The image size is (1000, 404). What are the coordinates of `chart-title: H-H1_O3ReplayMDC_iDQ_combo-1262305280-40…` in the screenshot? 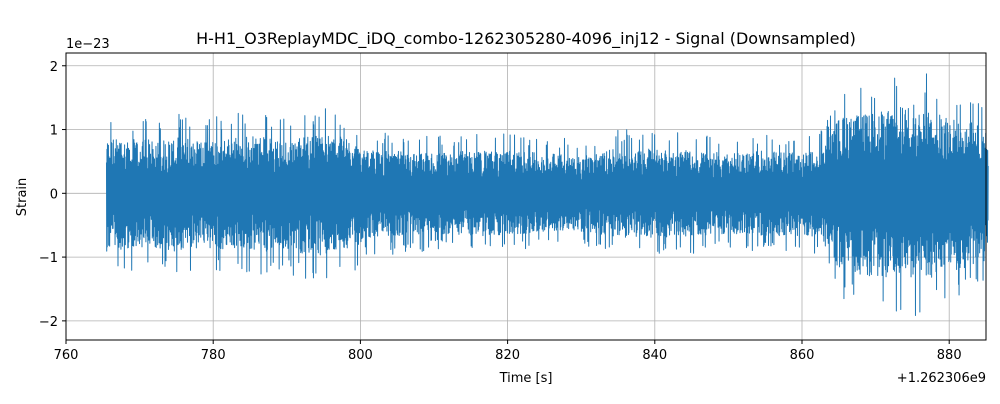 It's located at (526, 39).